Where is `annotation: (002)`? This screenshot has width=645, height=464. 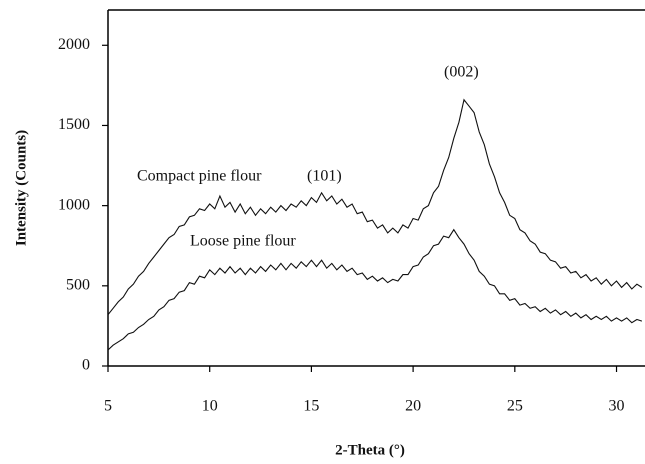 annotation: (002) is located at coordinates (461, 72).